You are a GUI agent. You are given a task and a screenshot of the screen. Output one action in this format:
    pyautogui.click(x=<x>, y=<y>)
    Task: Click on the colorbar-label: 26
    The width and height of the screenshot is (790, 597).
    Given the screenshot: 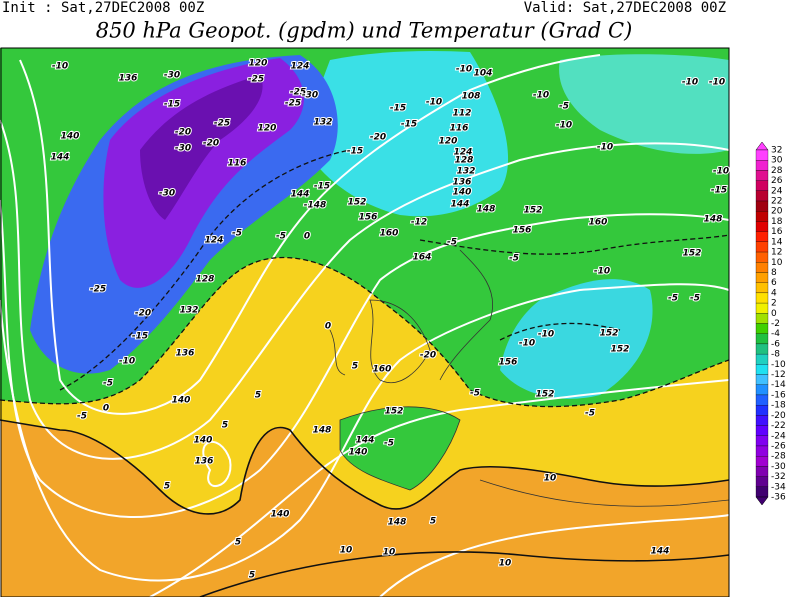 What is the action you would take?
    pyautogui.click(x=777, y=181)
    